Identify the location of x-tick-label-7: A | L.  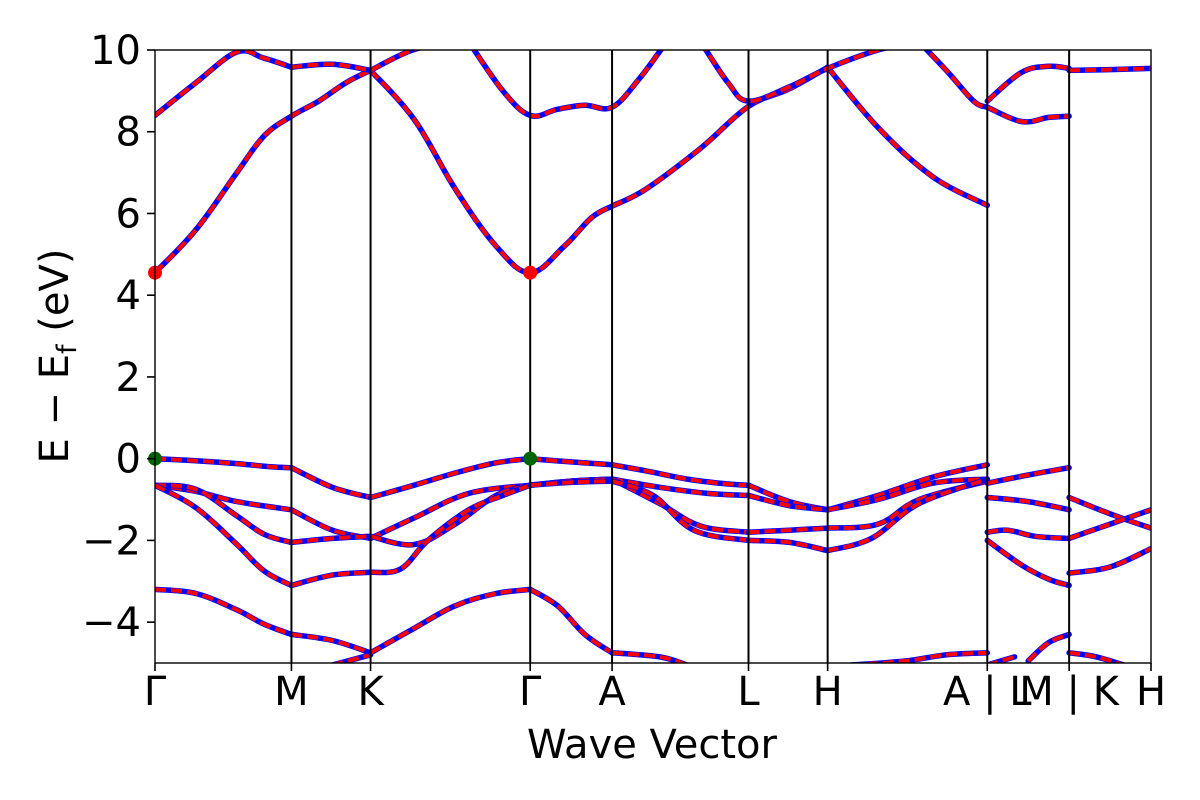
(987, 692).